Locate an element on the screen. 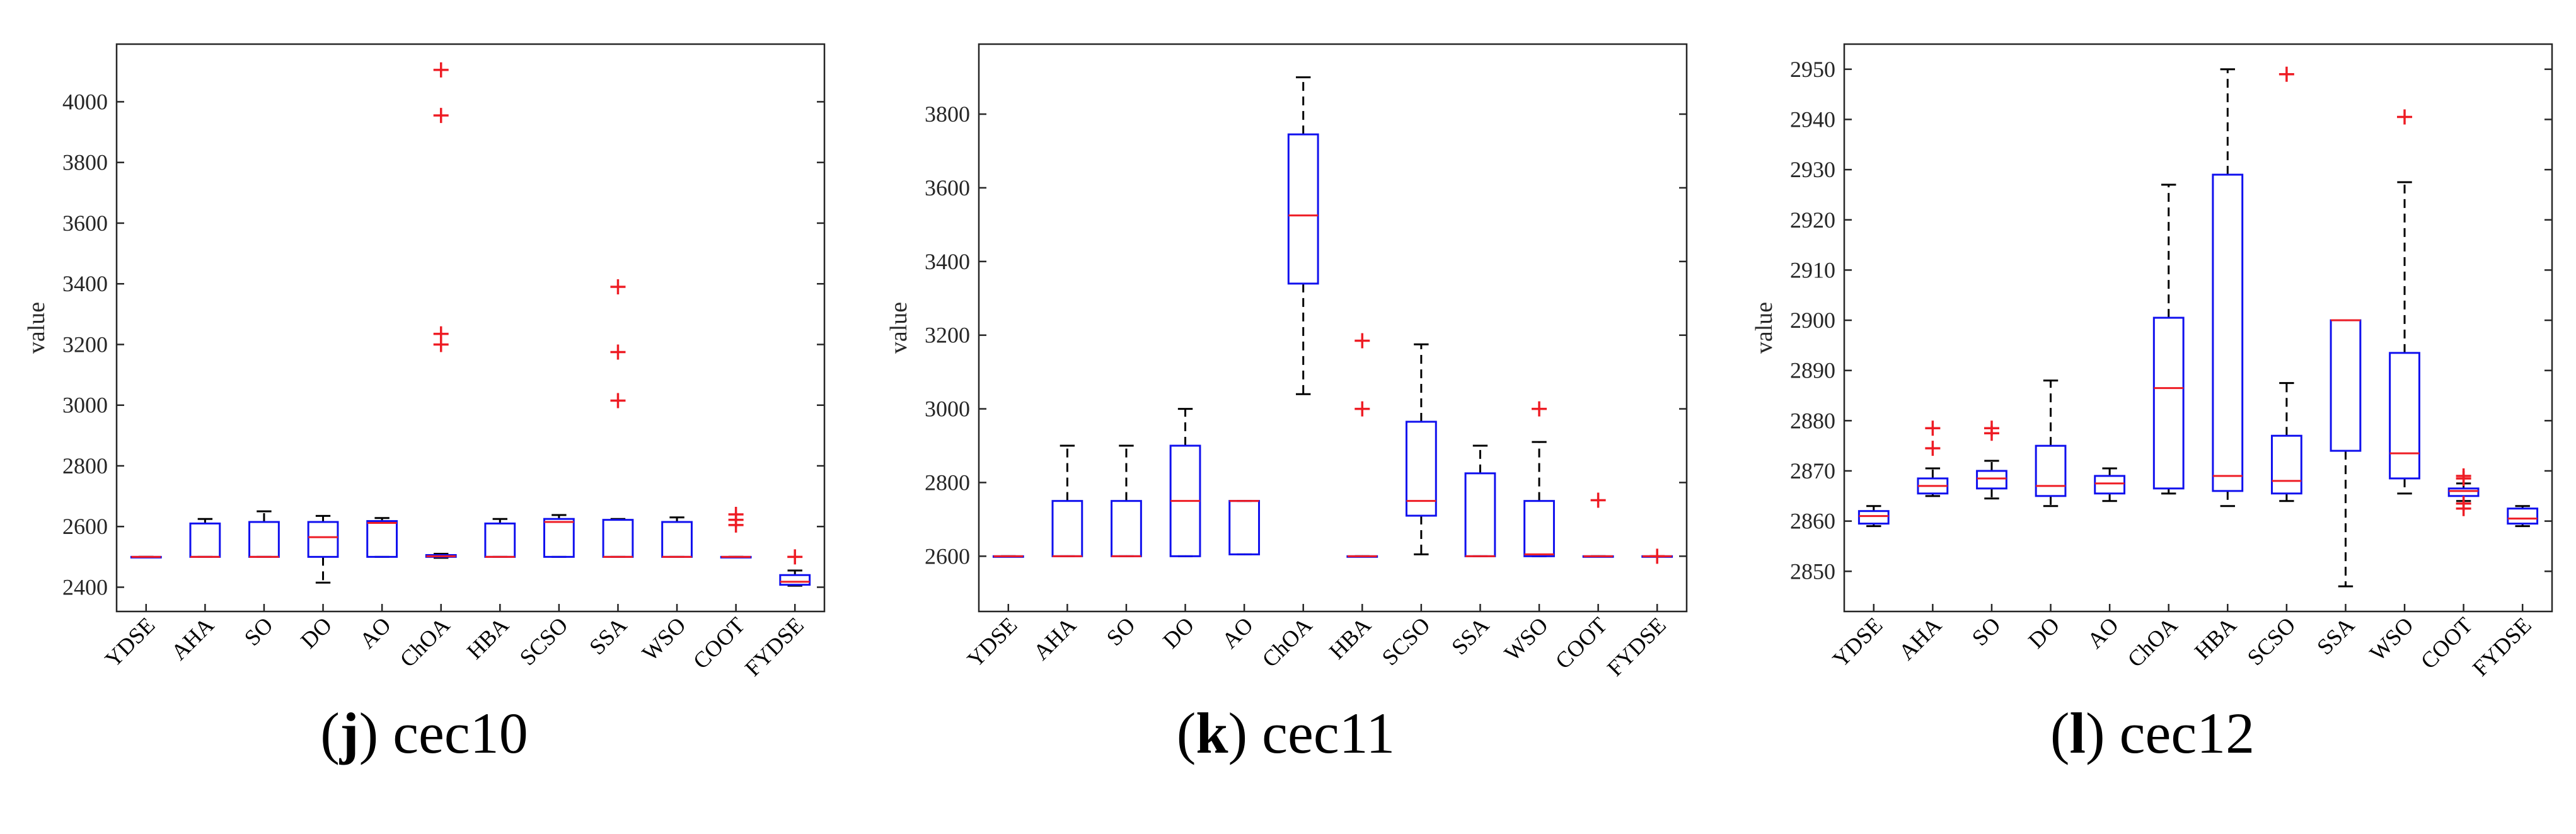  x-tick-label: COOT is located at coordinates (2447, 643).